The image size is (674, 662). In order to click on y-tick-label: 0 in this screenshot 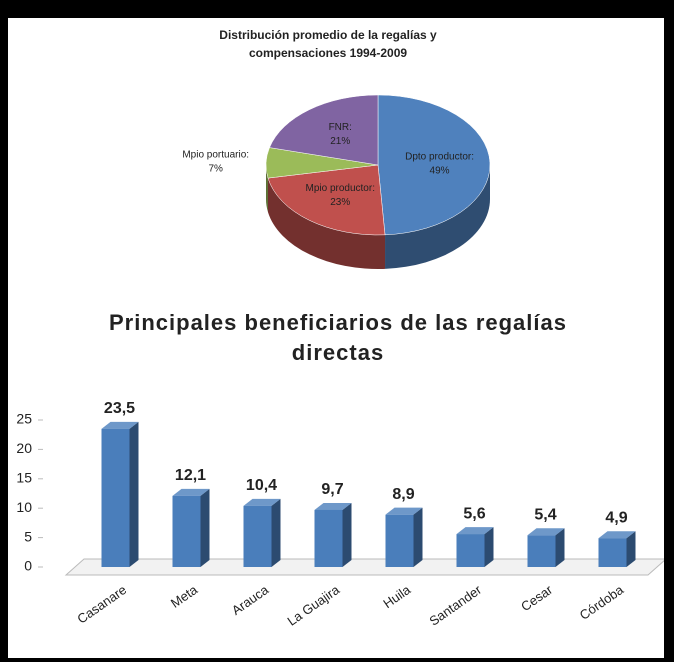, I will do `click(28, 566)`.